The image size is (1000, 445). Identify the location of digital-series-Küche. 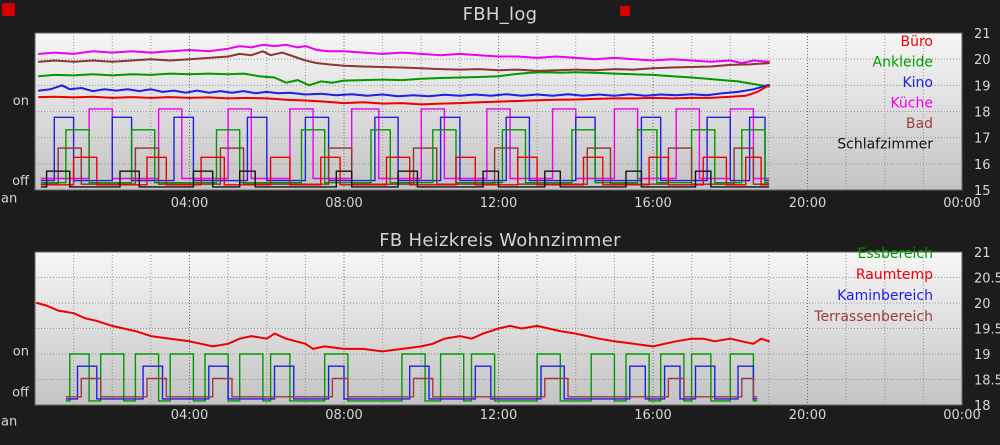
(404, 144).